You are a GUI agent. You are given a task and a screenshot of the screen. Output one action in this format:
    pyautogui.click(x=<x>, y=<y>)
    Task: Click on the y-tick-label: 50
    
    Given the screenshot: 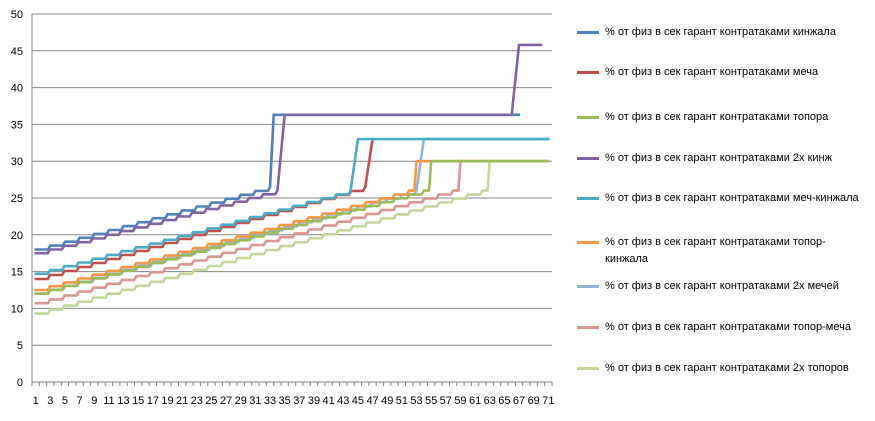 What is the action you would take?
    pyautogui.click(x=17, y=15)
    